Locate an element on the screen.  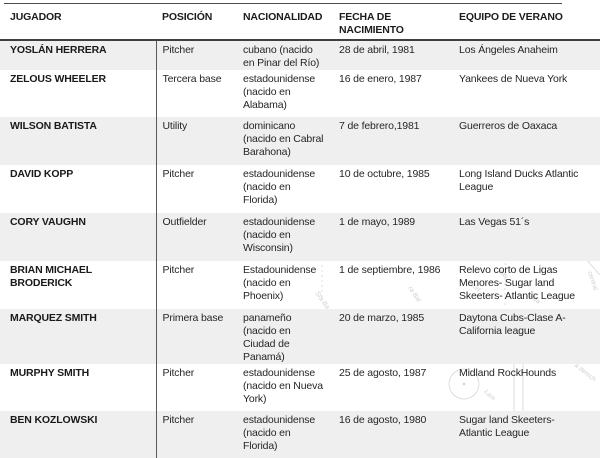
table-top-rule is located at coordinates (283, 3).